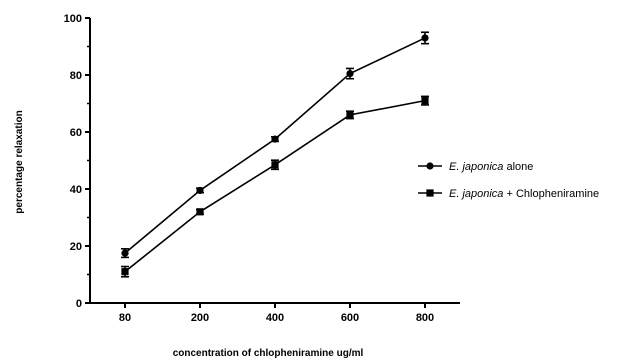 This screenshot has width=643, height=361. I want to click on x-axis-label: concentration of chlopheniramine ug/ml, so click(268, 353).